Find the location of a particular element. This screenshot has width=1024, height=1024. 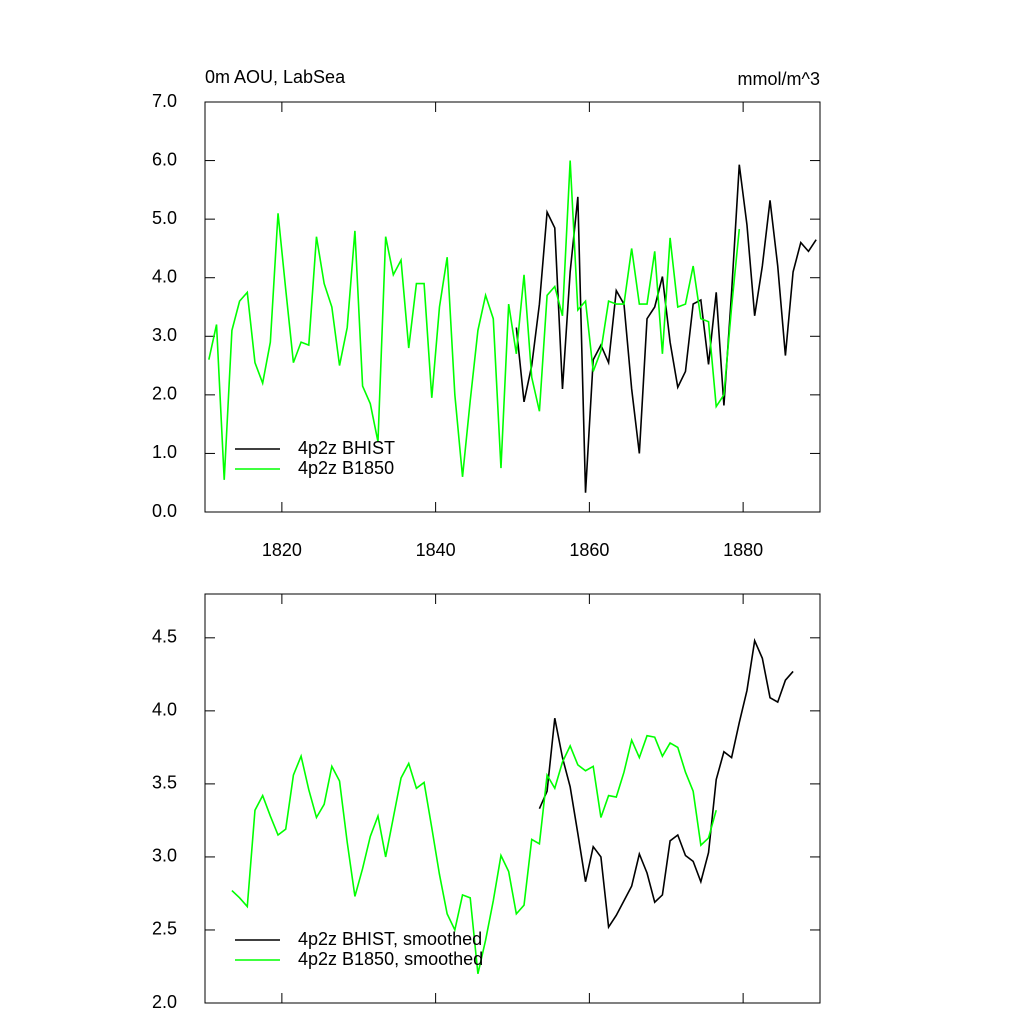

legend-label: 4p2z BHIST is located at coordinates (346, 448).